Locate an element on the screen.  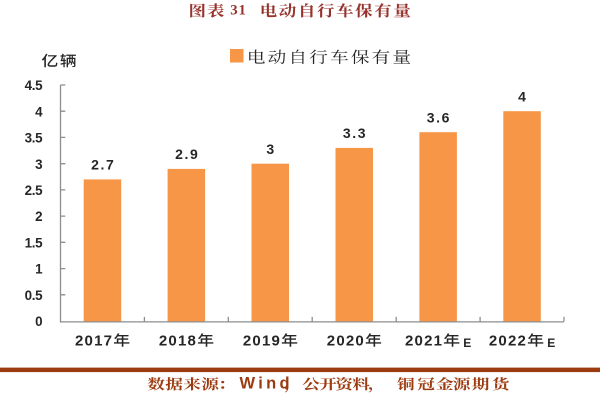
svg-text: 2017 is located at coordinates (94, 341).